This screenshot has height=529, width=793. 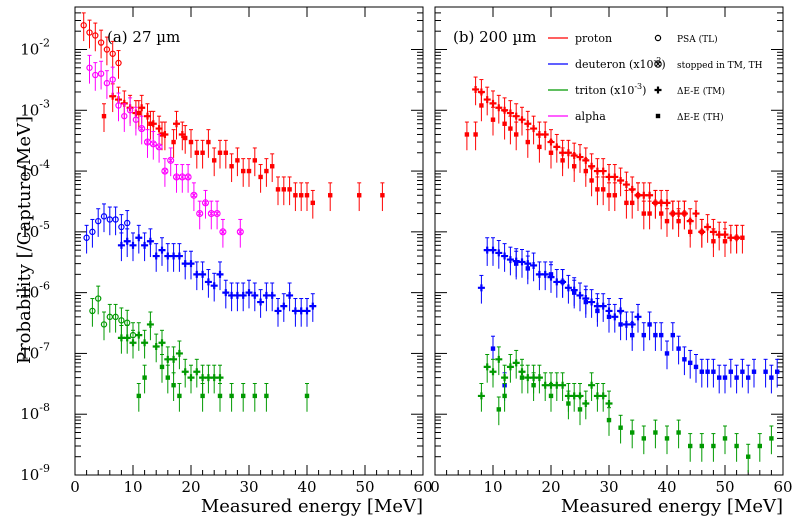 What do you see at coordinates (312, 506) in the screenshot?
I see `panel-a-xlabel: Measured energy [MeV]` at bounding box center [312, 506].